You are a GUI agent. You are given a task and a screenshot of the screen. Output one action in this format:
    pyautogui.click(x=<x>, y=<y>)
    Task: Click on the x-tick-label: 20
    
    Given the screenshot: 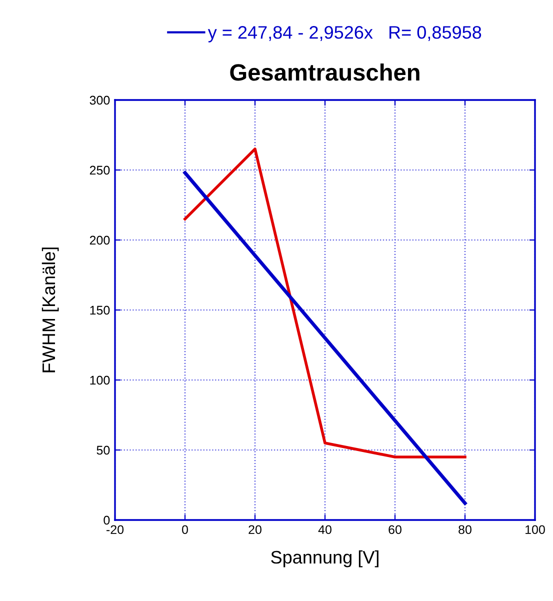 What is the action you would take?
    pyautogui.click(x=255, y=529)
    